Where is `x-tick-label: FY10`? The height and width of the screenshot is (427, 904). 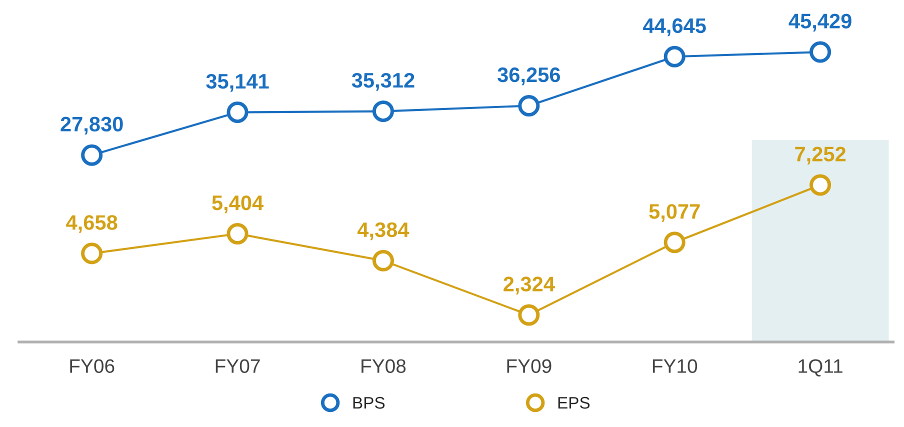 x-tick-label: FY10 is located at coordinates (675, 366).